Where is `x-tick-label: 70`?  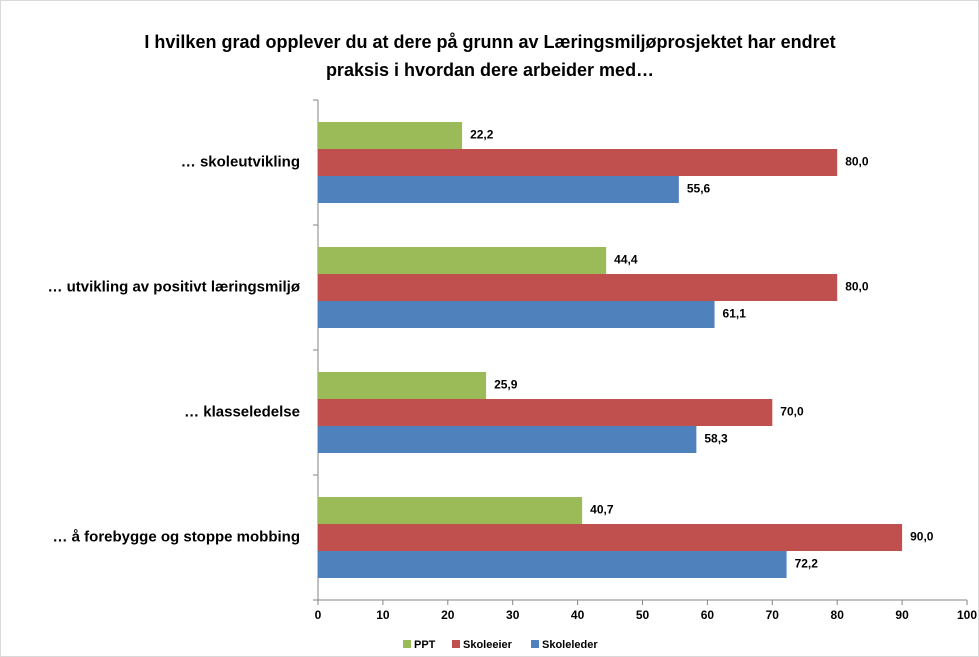 x-tick-label: 70 is located at coordinates (773, 615).